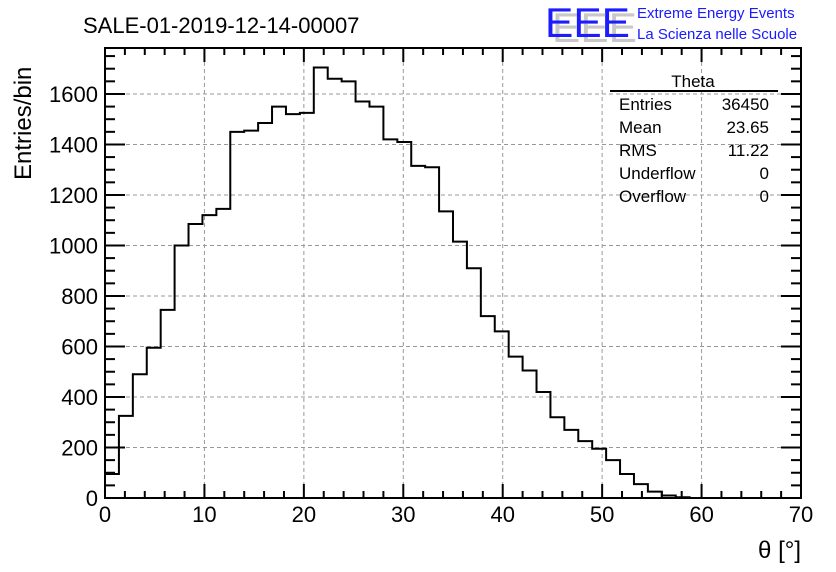 The height and width of the screenshot is (572, 836). I want to click on x-tick-label: 10, so click(204, 514).